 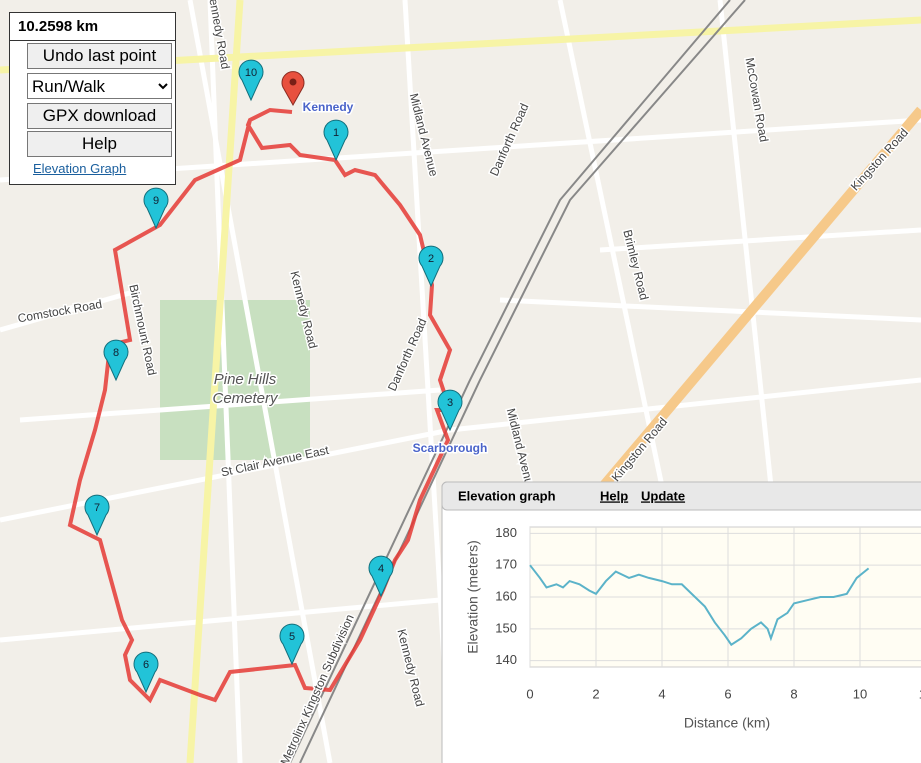 I want to click on marker-label: 2, so click(x=431, y=259).